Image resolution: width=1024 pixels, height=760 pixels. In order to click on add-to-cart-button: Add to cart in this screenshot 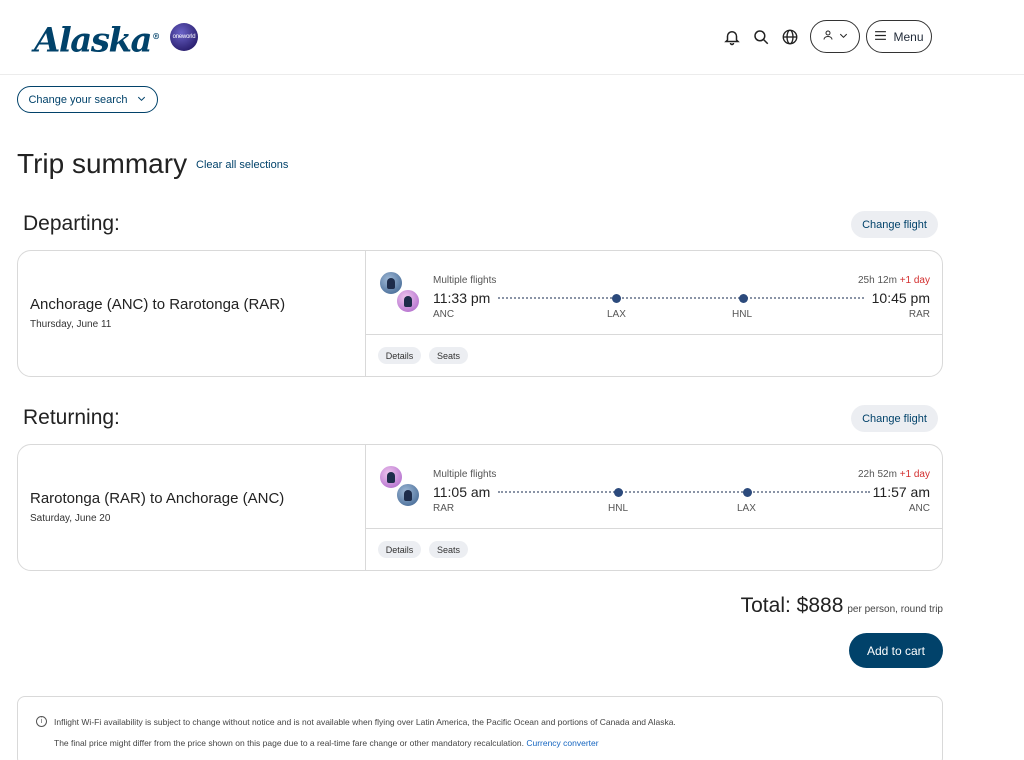, I will do `click(896, 650)`.